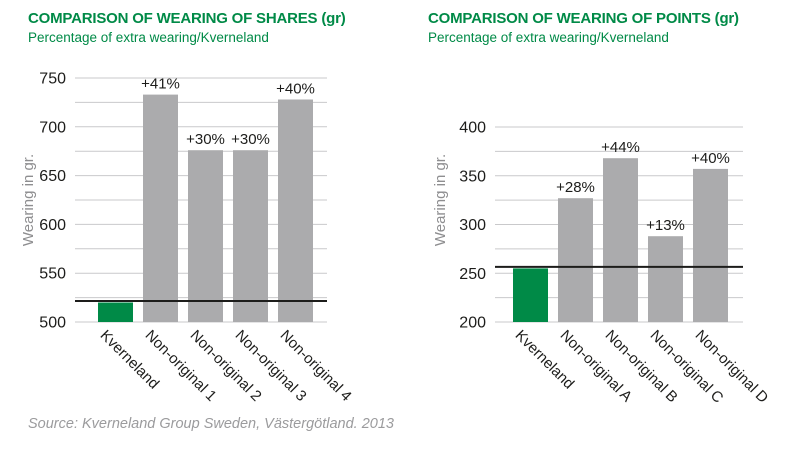  Describe the element at coordinates (472, 176) in the screenshot. I see `y-tick-label: 350` at that location.